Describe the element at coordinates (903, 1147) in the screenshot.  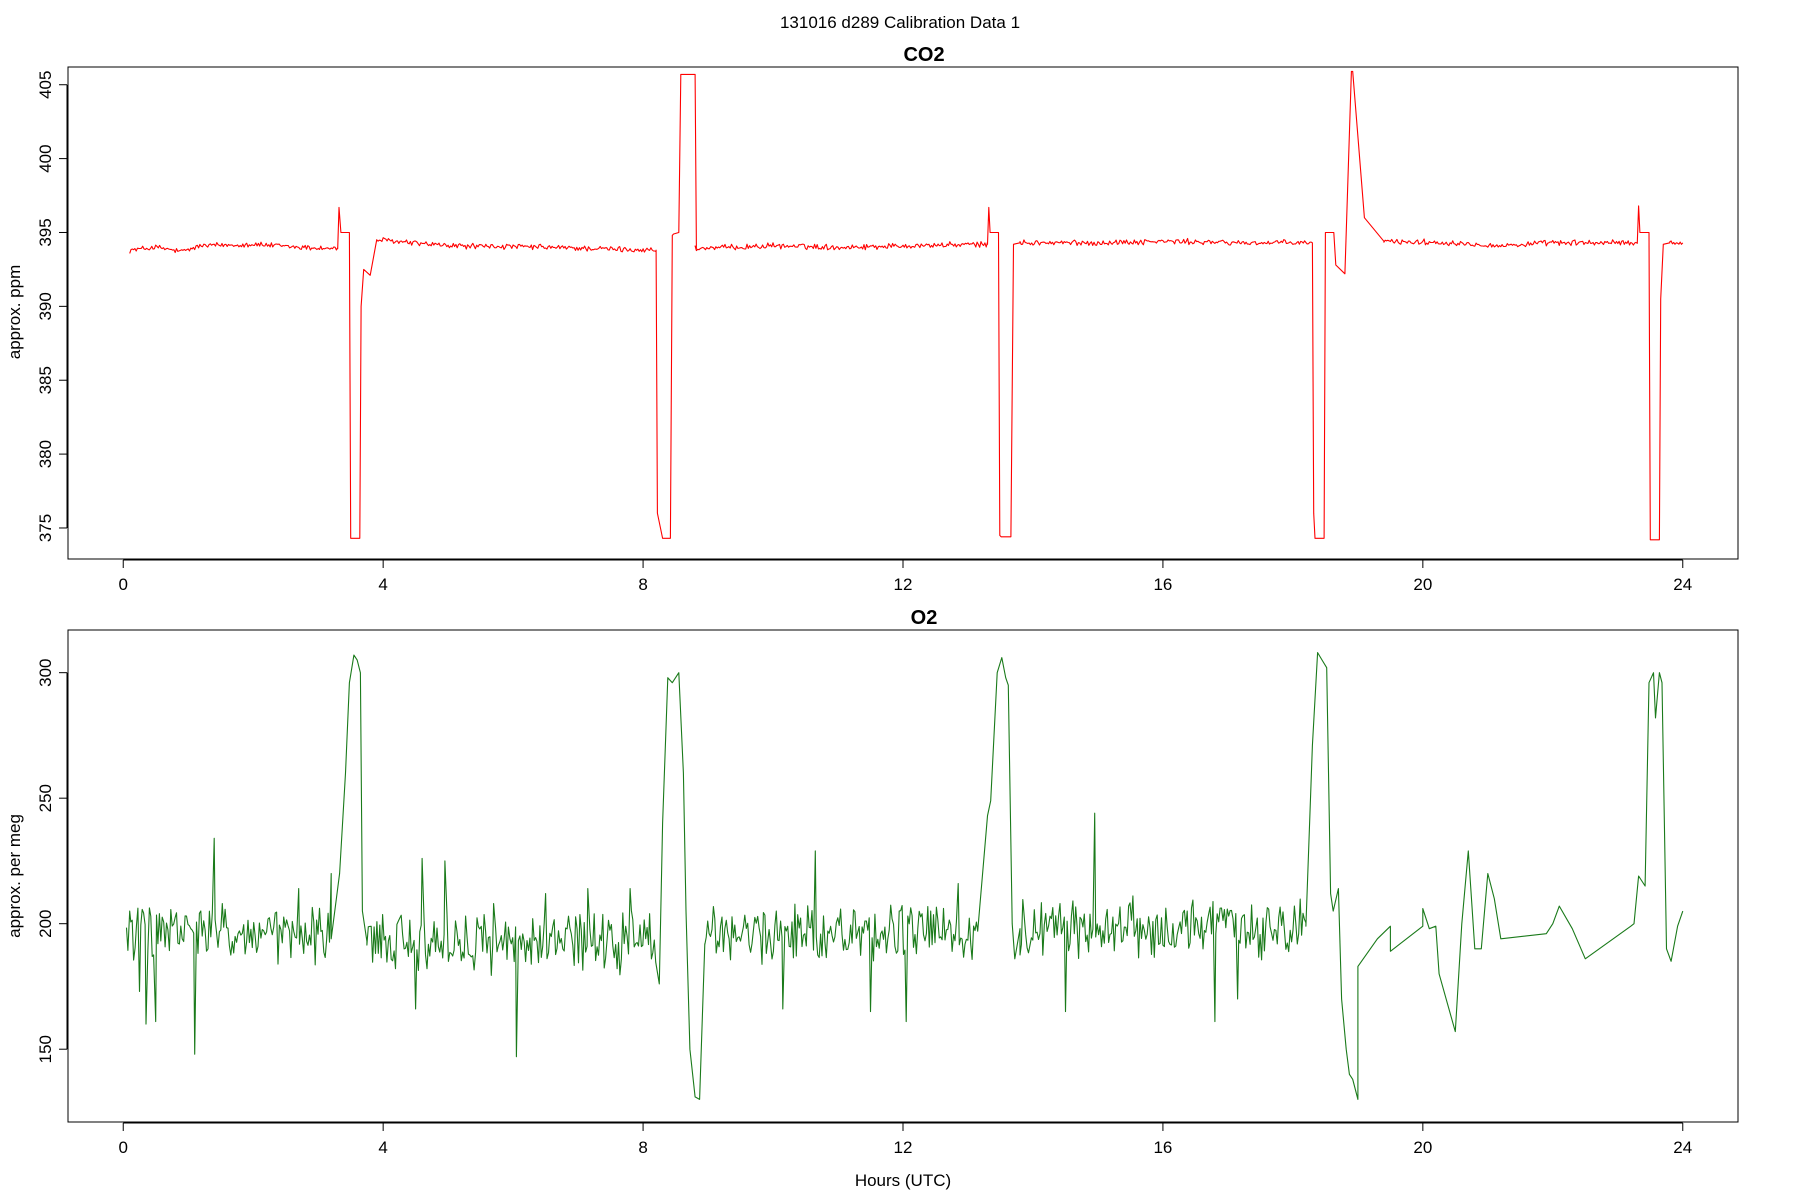
I see `o2-x-tick-label: 12` at that location.